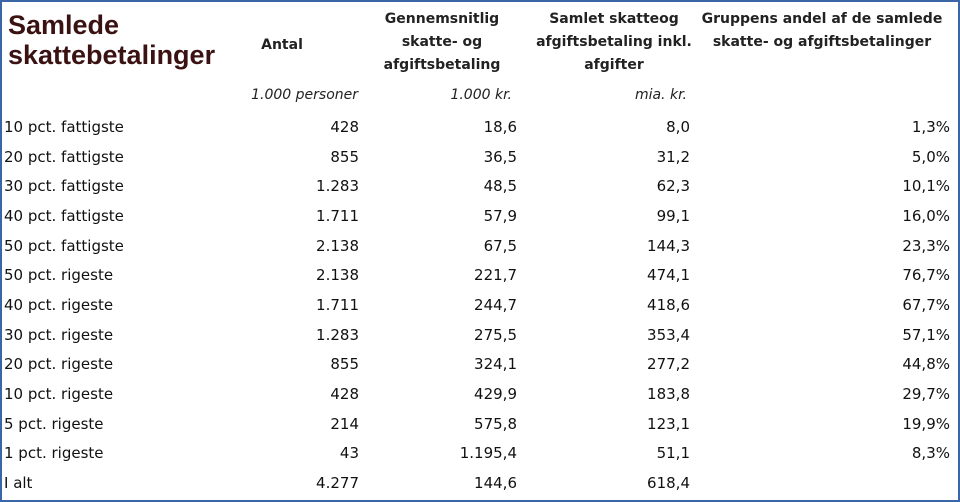 This screenshot has height=502, width=960. I want to click on cell-value: 48,5, so click(500, 186).